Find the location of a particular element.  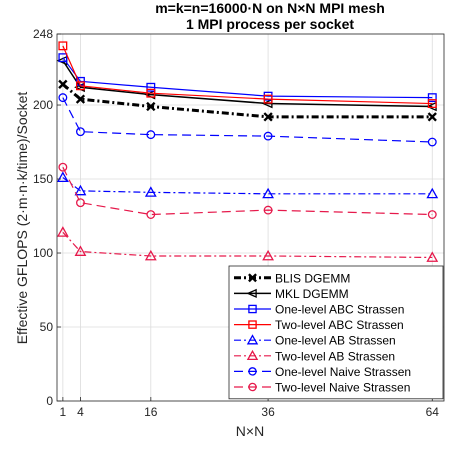

legend-label: Two-level AB Strassen is located at coordinates (335, 356).